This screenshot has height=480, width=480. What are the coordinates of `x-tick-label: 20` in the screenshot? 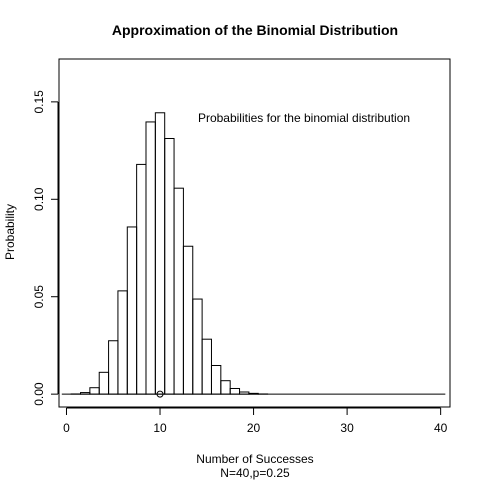 It's located at (254, 428).